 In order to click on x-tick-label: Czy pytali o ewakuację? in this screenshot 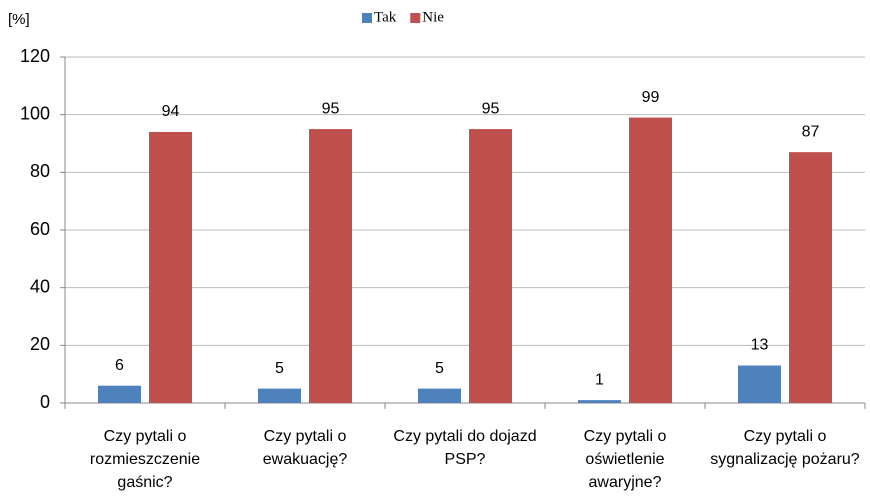, I will do `click(305, 448)`.